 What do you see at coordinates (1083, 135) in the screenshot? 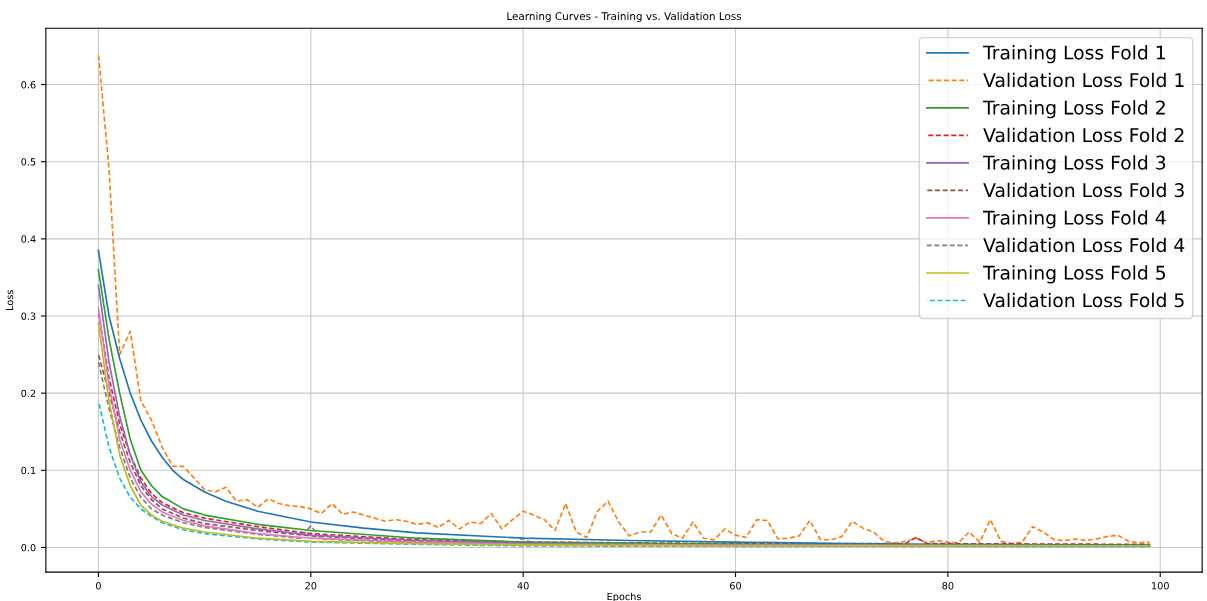
I see `legend-label: Validation Loss Fold 2` at bounding box center [1083, 135].